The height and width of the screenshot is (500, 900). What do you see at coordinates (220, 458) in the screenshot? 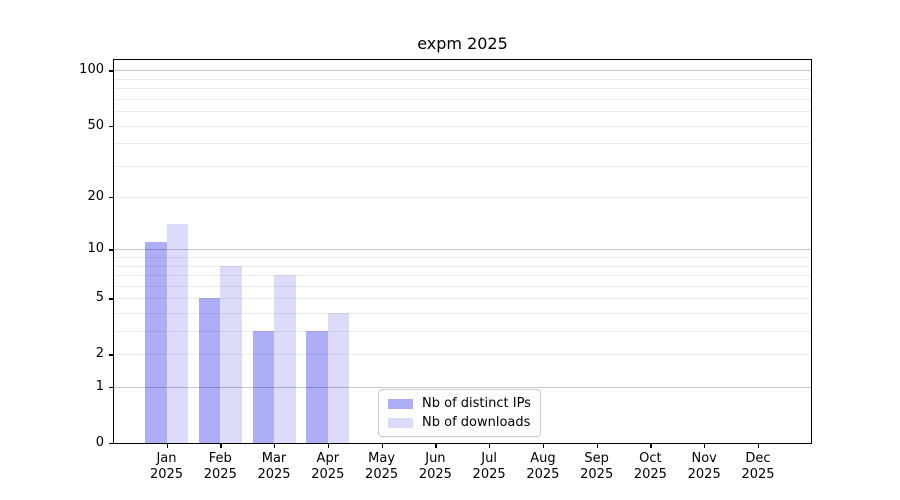
I see `month-label: Feb` at bounding box center [220, 458].